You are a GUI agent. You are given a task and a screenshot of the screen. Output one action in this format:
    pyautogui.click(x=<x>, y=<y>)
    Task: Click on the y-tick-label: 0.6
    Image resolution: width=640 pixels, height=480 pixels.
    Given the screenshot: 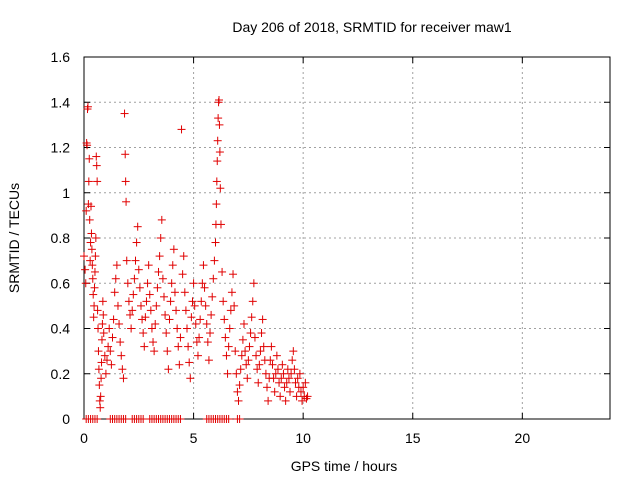 What is the action you would take?
    pyautogui.click(x=61, y=283)
    